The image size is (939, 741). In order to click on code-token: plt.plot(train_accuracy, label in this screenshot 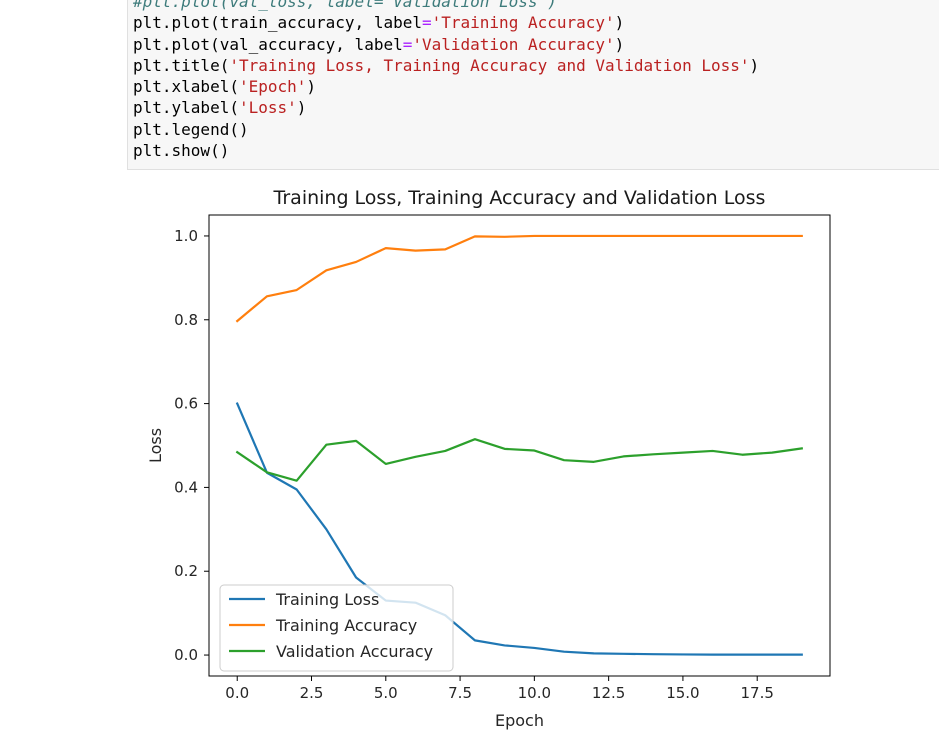, I will do `click(277, 23)`.